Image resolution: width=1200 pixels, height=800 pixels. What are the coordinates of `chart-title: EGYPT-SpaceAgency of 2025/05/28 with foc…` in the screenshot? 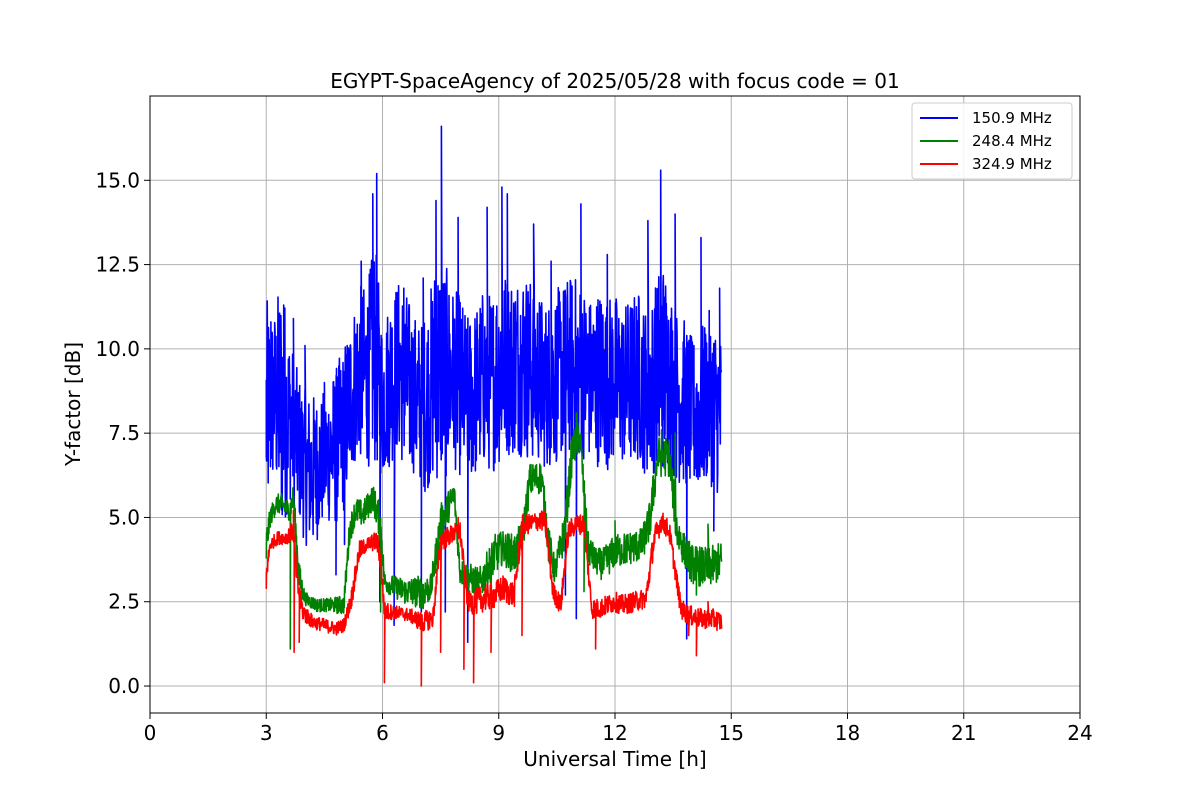 It's located at (614, 81).